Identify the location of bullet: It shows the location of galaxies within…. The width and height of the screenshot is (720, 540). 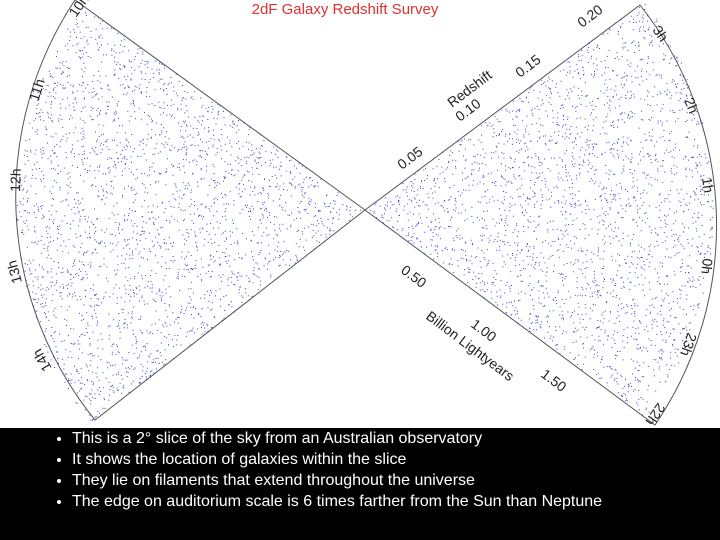
(337, 459).